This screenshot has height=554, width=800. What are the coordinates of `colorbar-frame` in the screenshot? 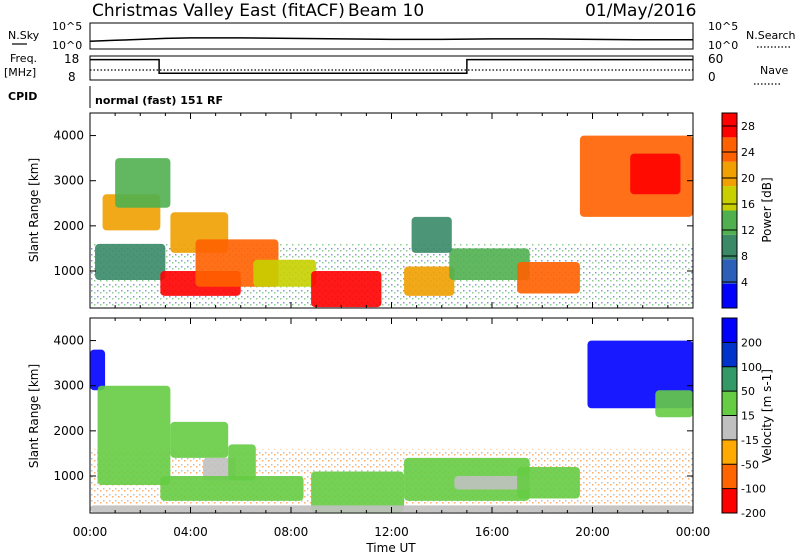 It's located at (729, 210).